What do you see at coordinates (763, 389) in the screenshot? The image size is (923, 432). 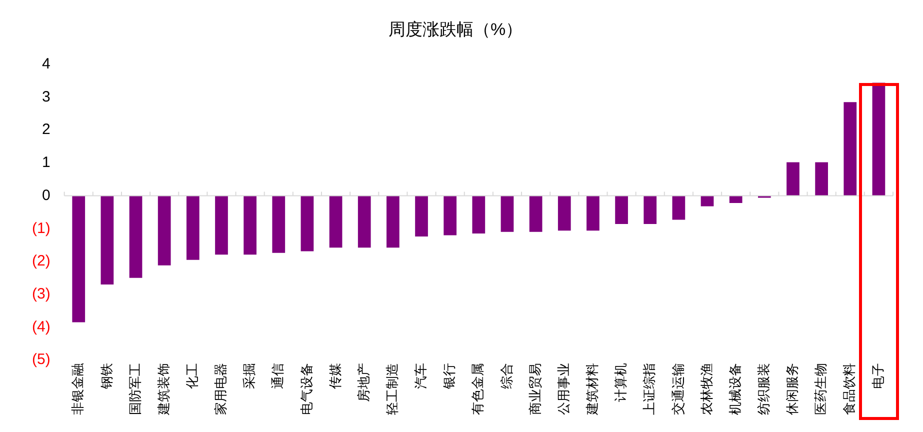 I see `x-tick-label: 纺织服装` at bounding box center [763, 389].